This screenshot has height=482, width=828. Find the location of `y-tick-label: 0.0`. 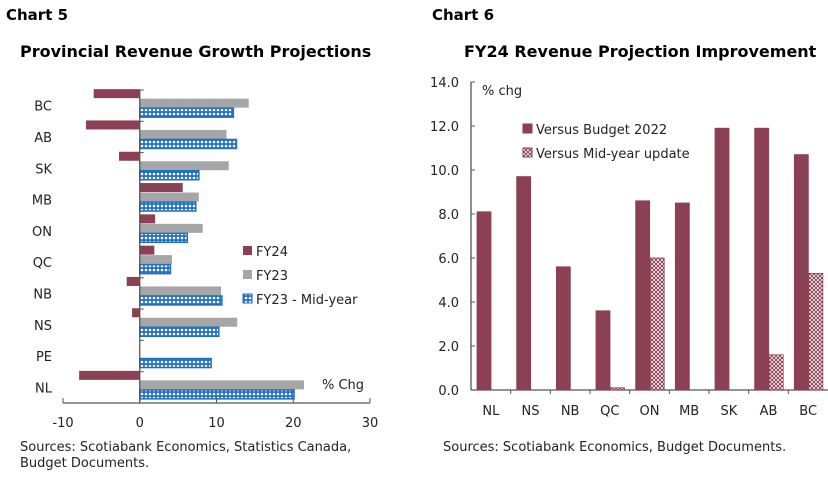

y-tick-label: 0.0 is located at coordinates (448, 391).